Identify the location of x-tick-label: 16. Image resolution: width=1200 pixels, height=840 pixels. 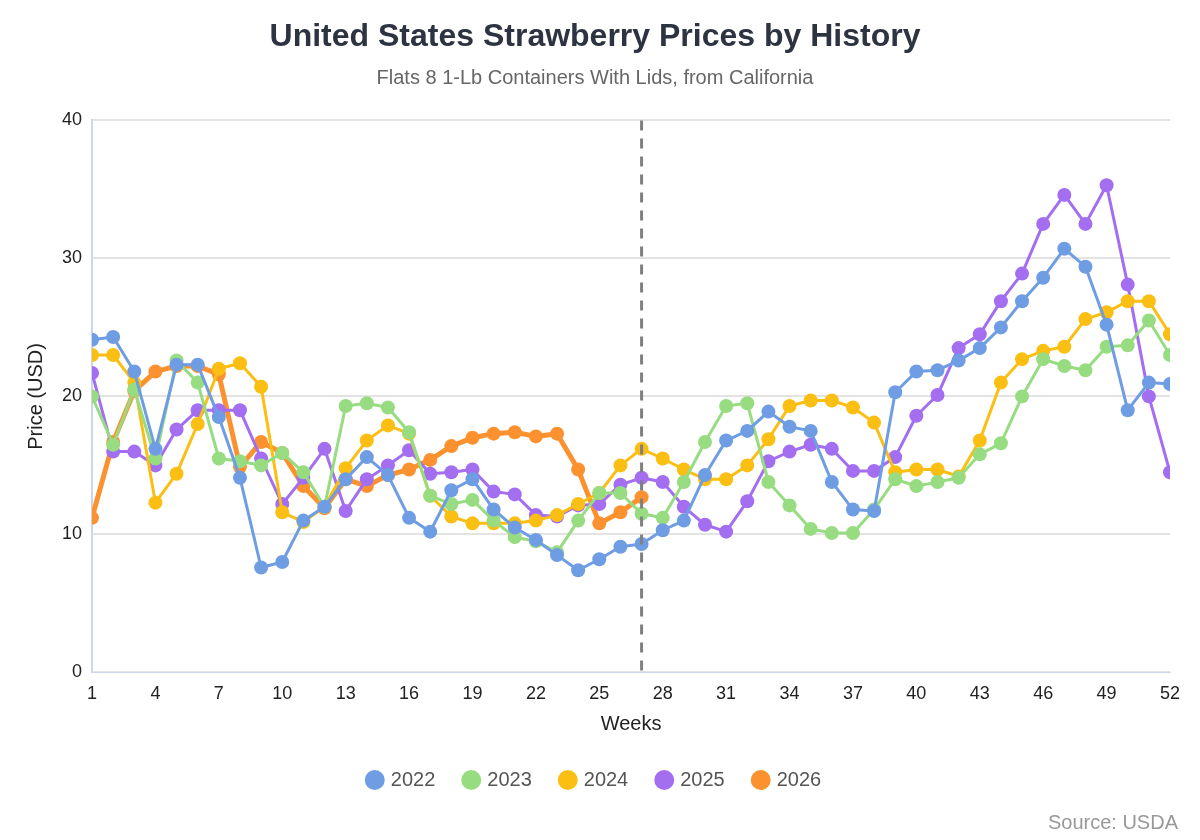
(409, 693).